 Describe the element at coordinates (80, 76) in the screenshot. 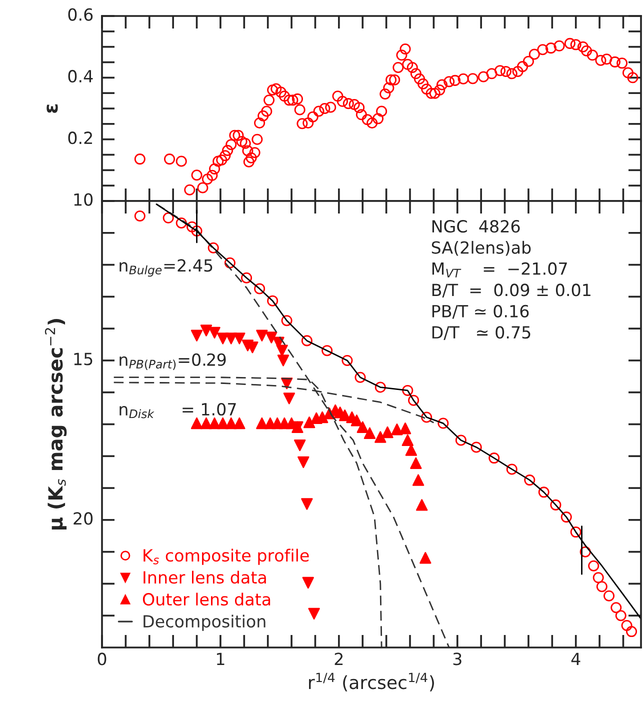

I see `y-tick-label: 0.4` at that location.